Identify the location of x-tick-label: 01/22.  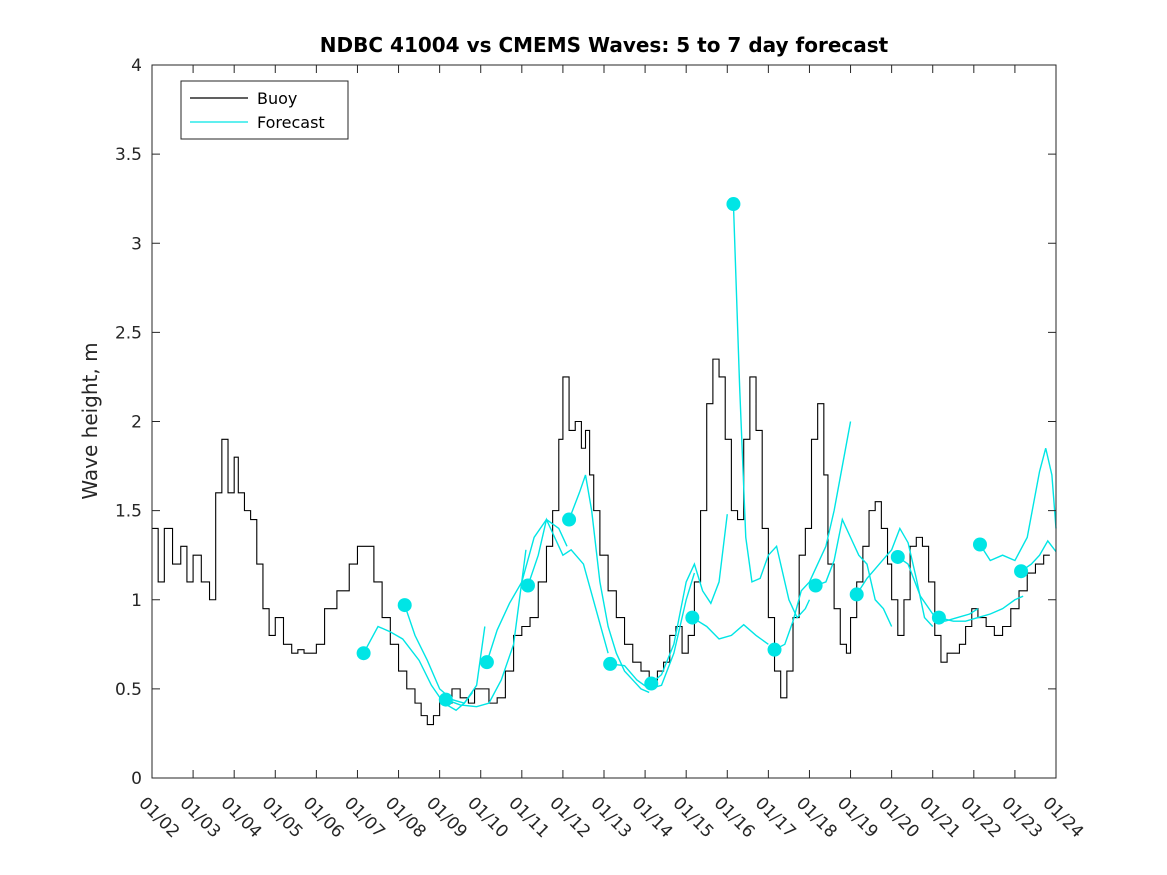
(980, 817).